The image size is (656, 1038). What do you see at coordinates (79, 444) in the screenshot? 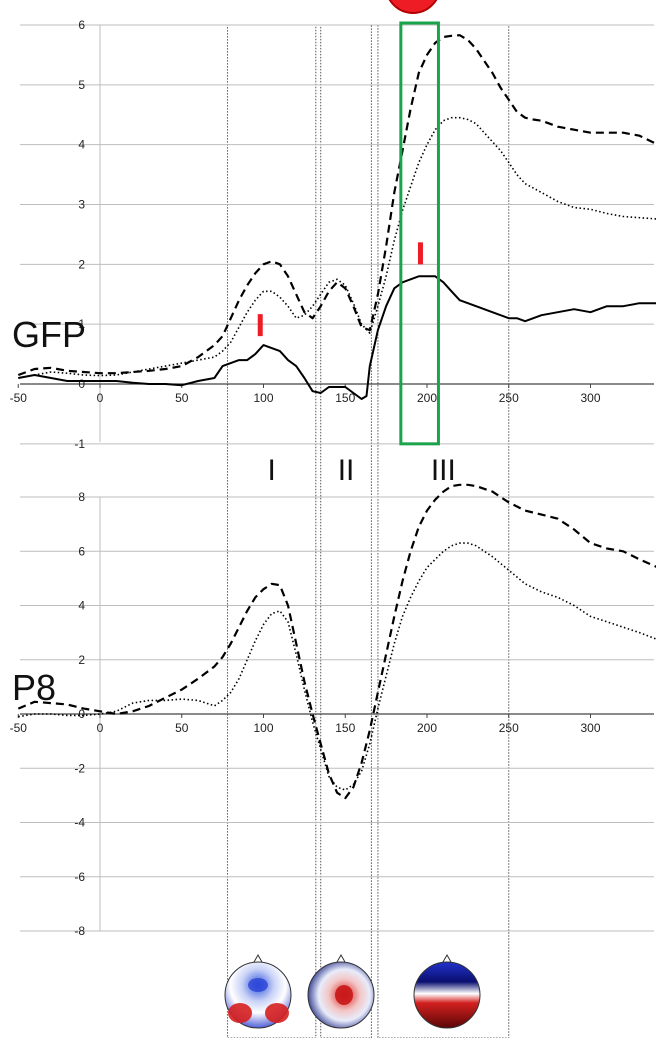
I see `y-tick-label: -1` at bounding box center [79, 444].